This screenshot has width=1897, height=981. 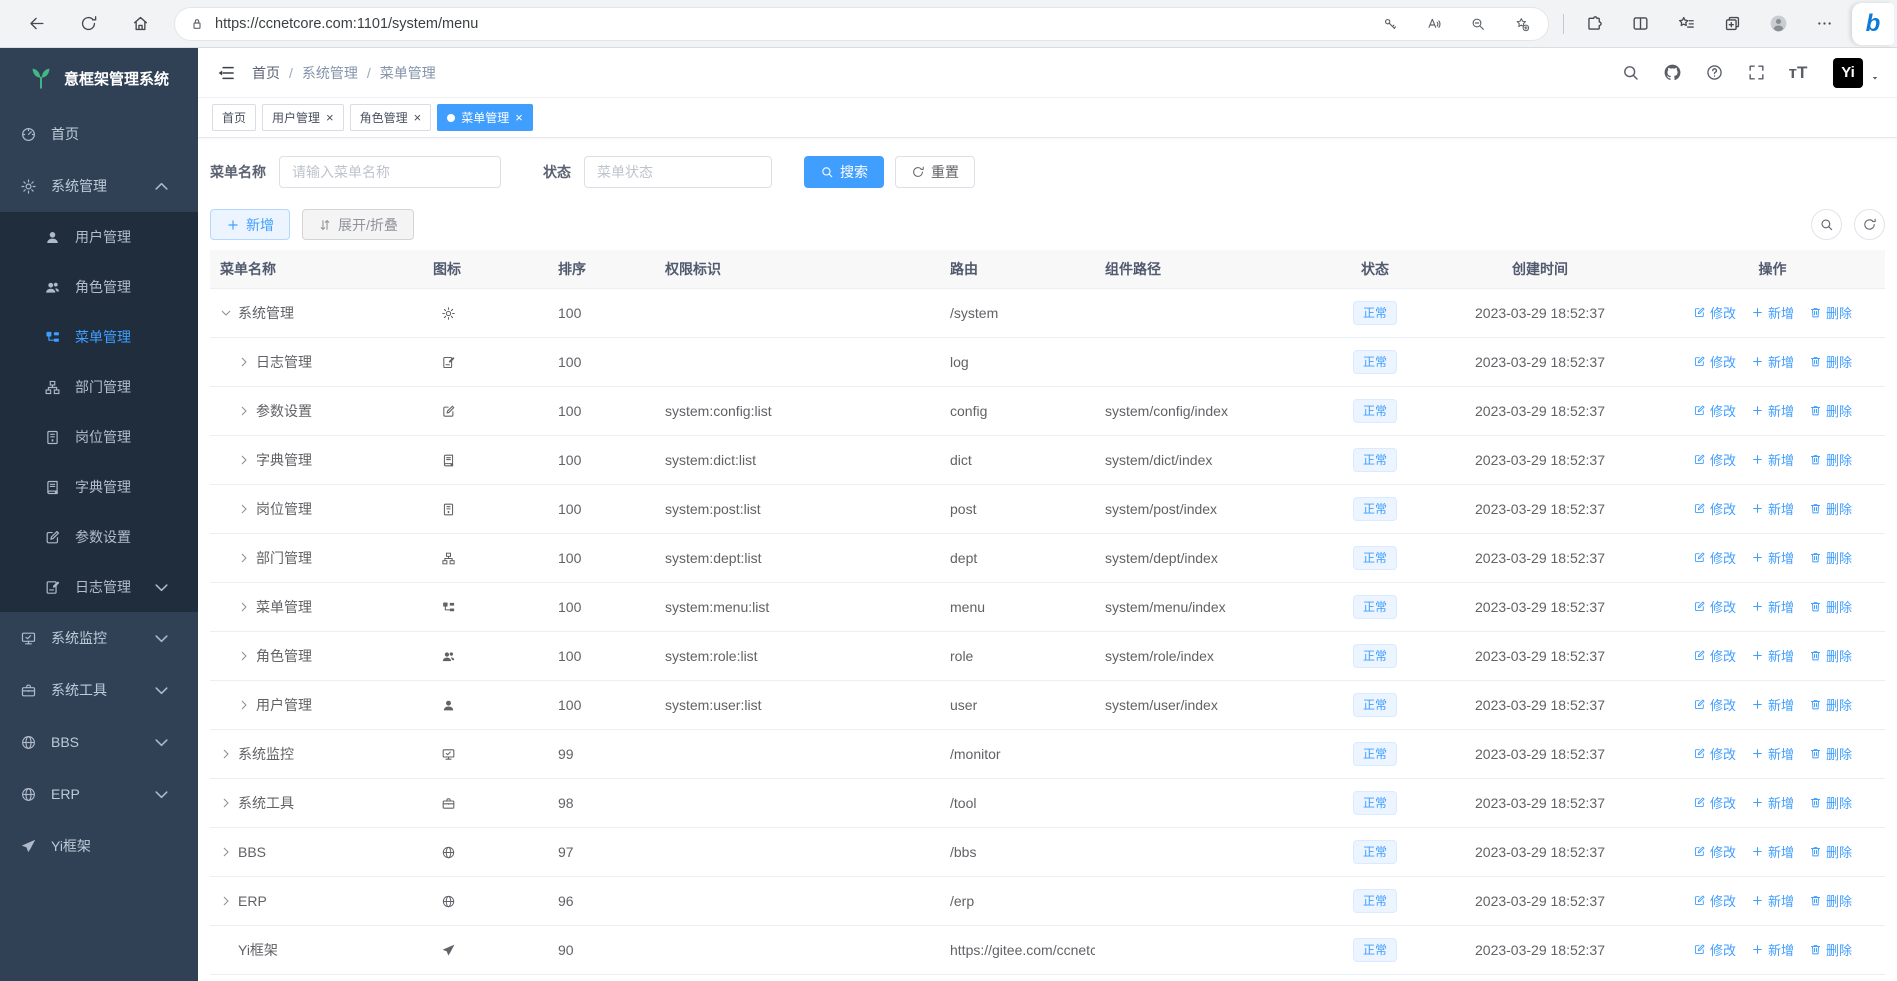 What do you see at coordinates (1390, 24) in the screenshot?
I see `password-key-button` at bounding box center [1390, 24].